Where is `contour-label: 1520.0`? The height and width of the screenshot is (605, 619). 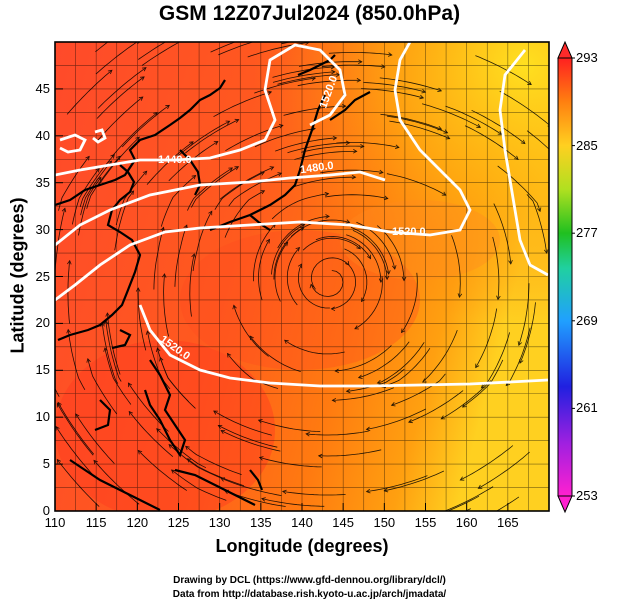
contour-label: 1520.0 is located at coordinates (409, 232).